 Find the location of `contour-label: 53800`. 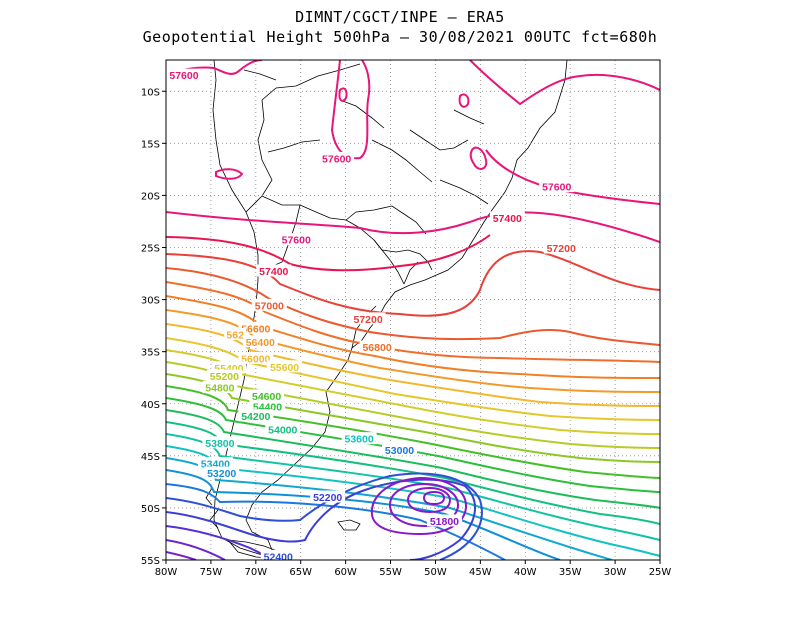

contour-label: 53800 is located at coordinates (219, 444).